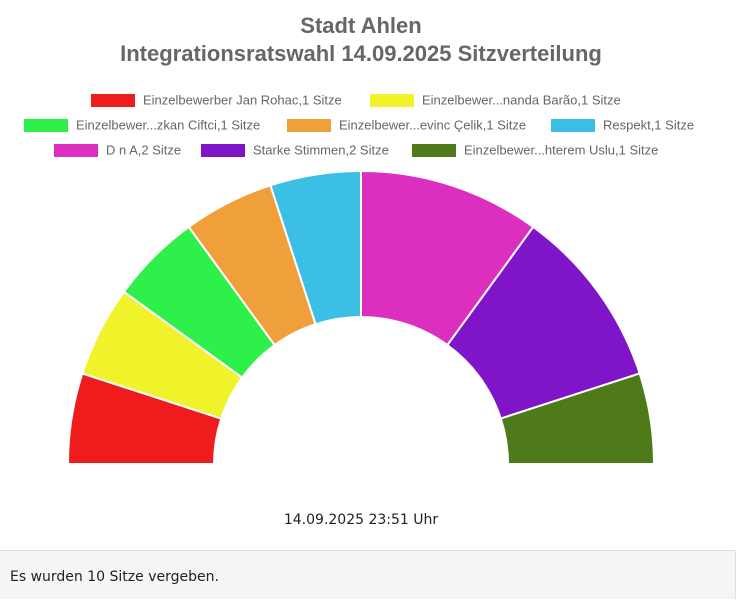  What do you see at coordinates (432, 124) in the screenshot?
I see `legend-label: Einzelbewer...evinc Çelik,1 Sitze` at bounding box center [432, 124].